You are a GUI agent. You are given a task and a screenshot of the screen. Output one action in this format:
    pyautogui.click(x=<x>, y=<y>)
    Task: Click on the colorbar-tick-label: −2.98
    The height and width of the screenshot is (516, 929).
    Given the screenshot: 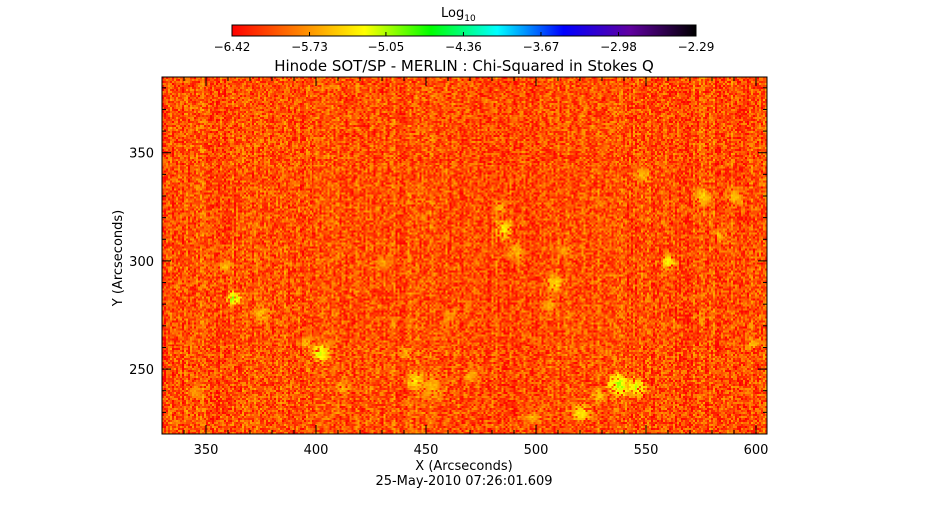 What is the action you would take?
    pyautogui.click(x=618, y=47)
    